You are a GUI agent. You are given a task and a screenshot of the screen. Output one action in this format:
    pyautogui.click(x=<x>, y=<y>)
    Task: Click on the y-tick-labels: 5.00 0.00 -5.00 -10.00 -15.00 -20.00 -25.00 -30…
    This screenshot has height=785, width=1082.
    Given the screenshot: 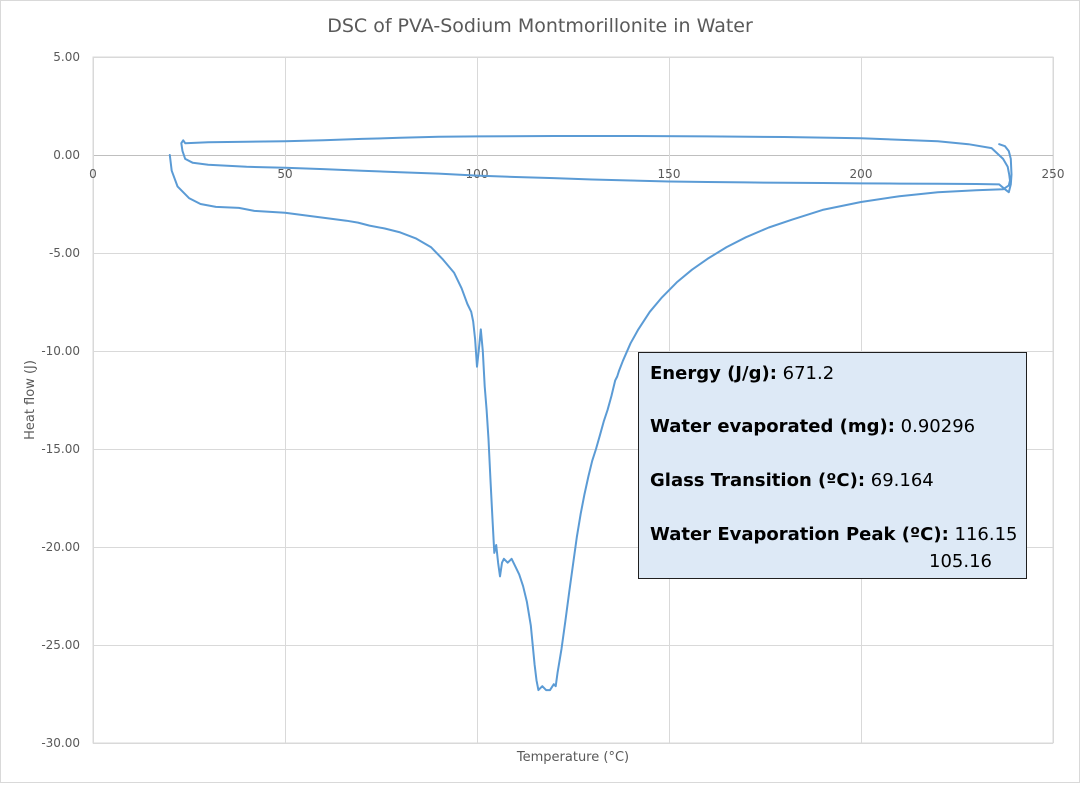 What is the action you would take?
    pyautogui.click(x=60, y=400)
    